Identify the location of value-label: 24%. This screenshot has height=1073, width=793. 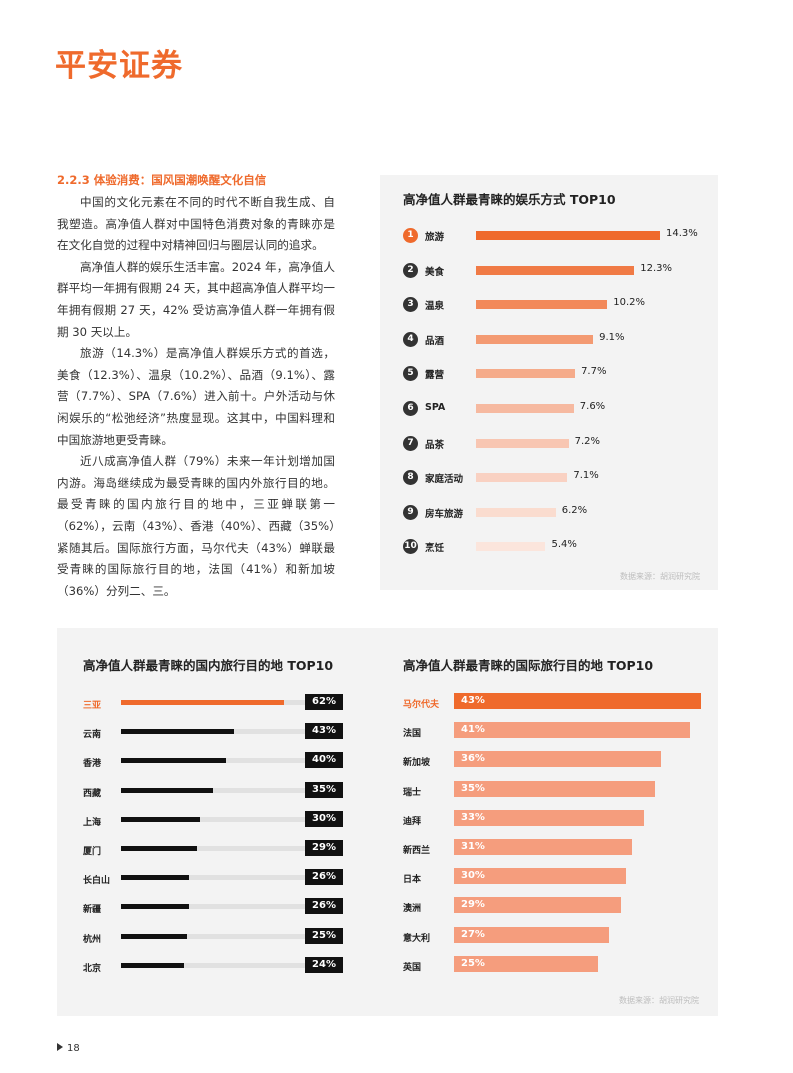
(324, 964).